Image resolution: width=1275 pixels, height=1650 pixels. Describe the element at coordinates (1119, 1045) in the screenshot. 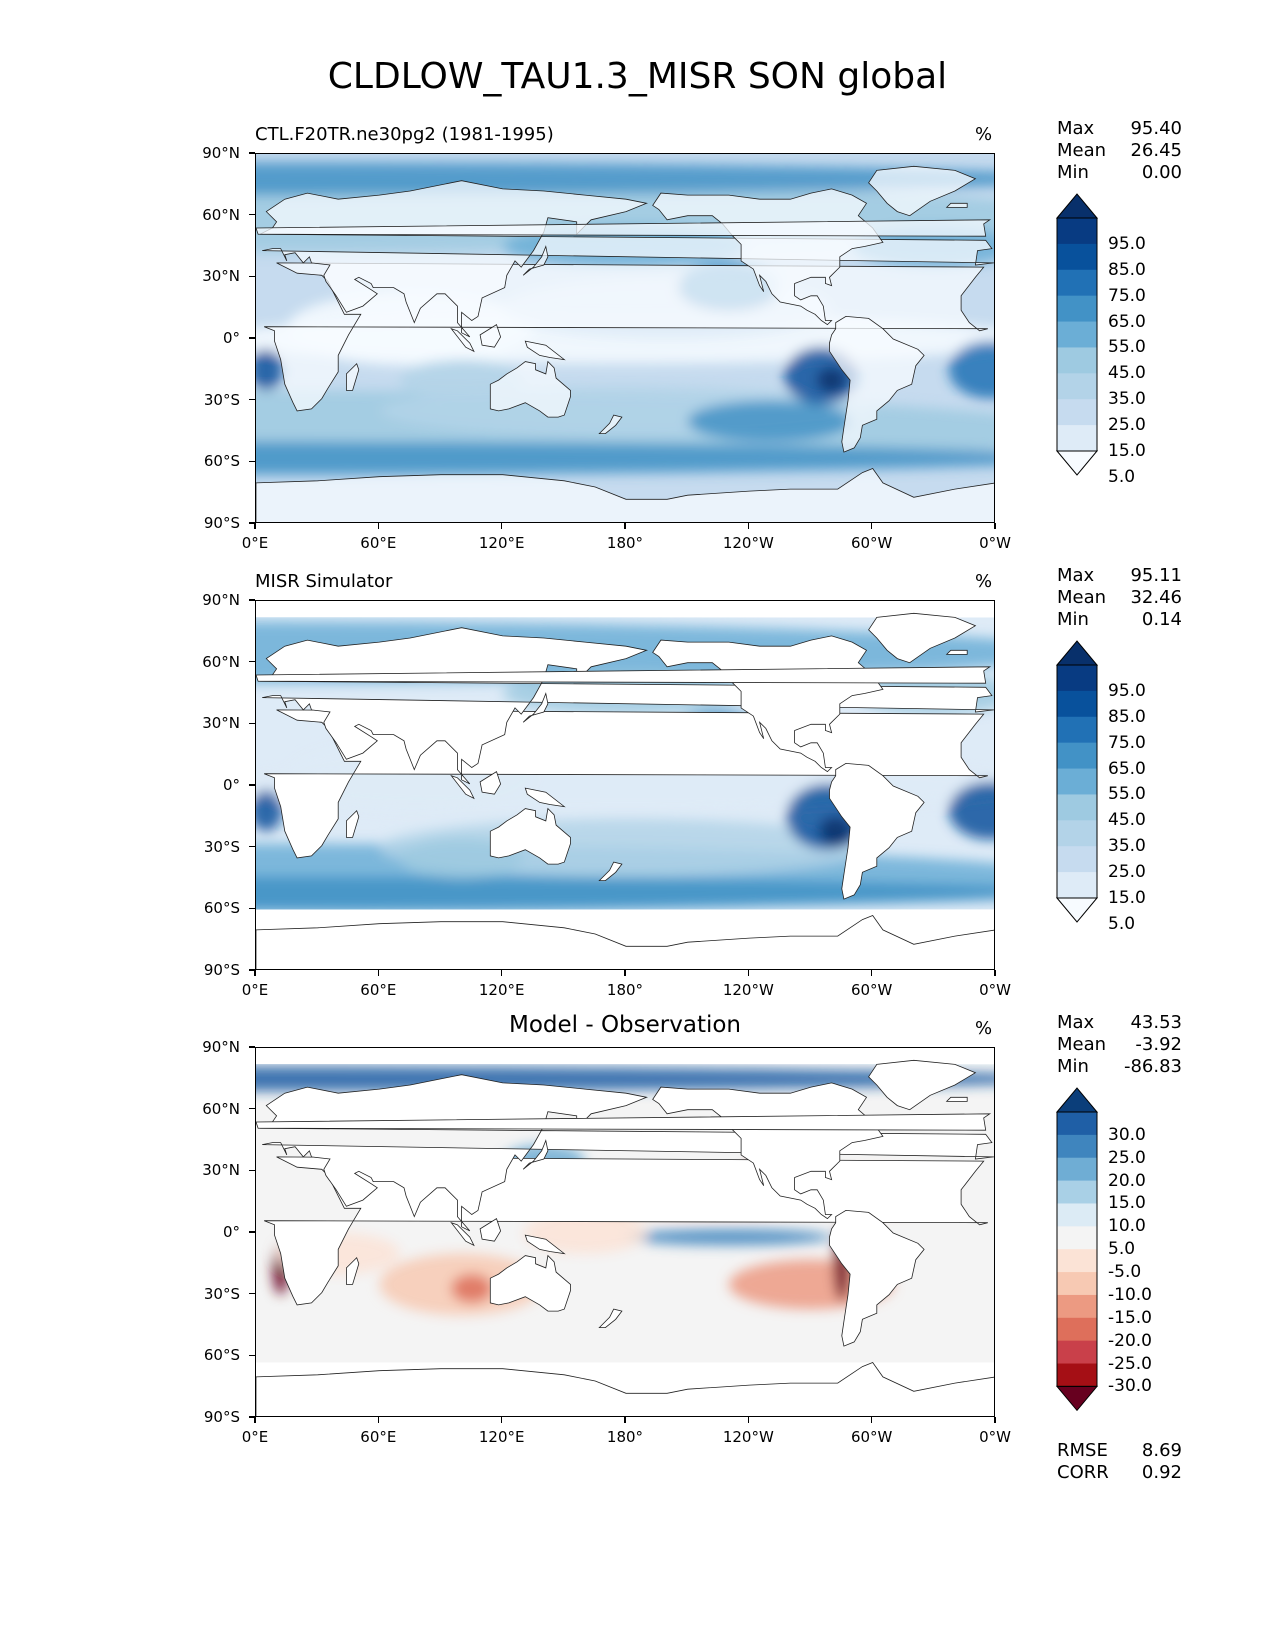

I see `stats-row: Mean -3.92` at that location.